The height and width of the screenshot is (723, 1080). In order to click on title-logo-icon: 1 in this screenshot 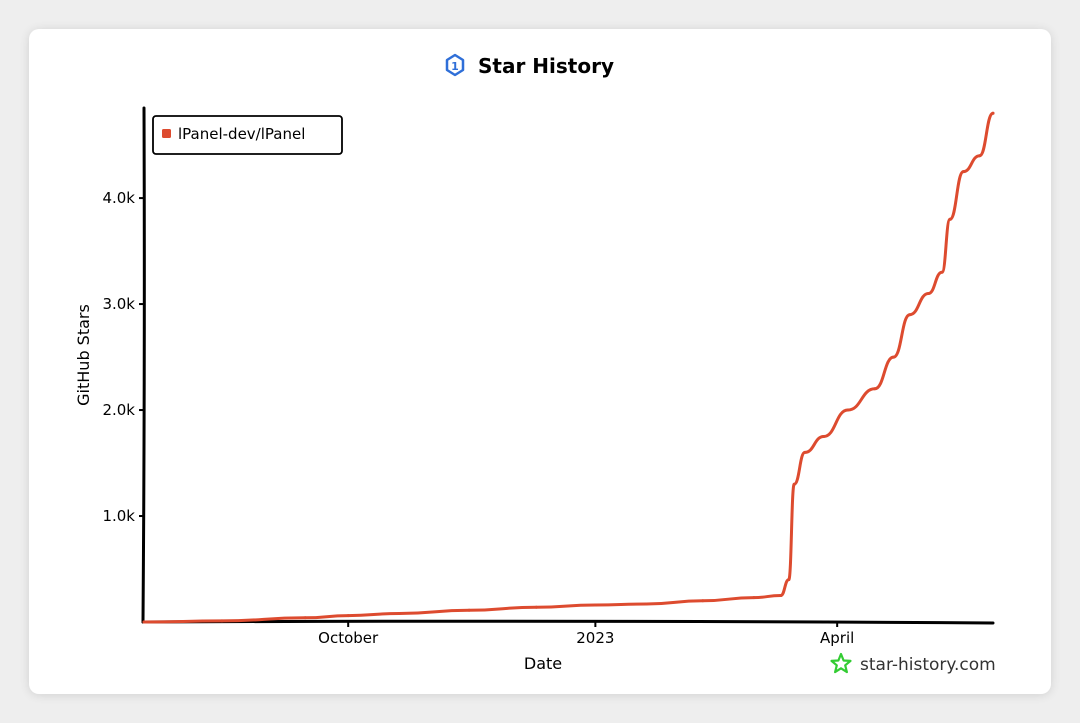, I will do `click(455, 65)`.